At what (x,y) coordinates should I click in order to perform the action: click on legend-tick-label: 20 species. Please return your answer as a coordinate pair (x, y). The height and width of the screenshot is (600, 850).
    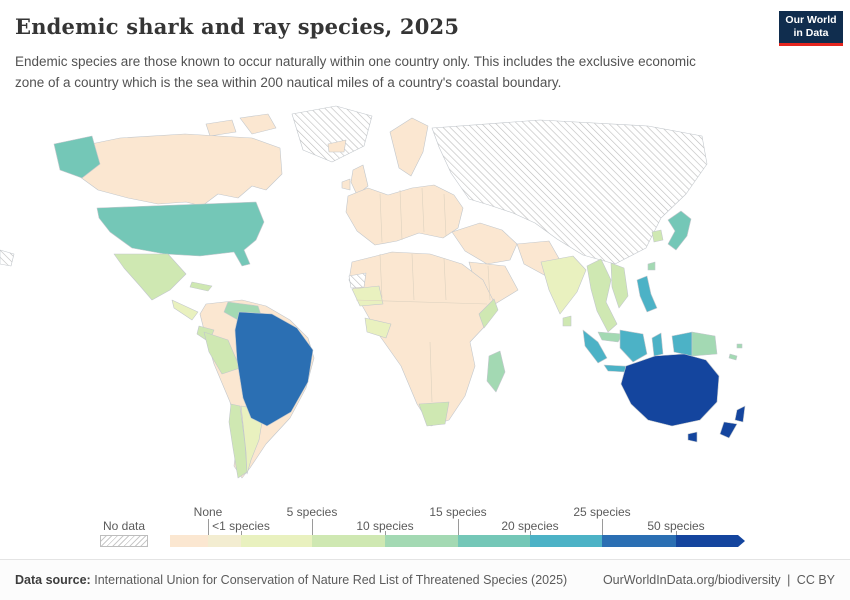
    Looking at the image, I should click on (530, 526).